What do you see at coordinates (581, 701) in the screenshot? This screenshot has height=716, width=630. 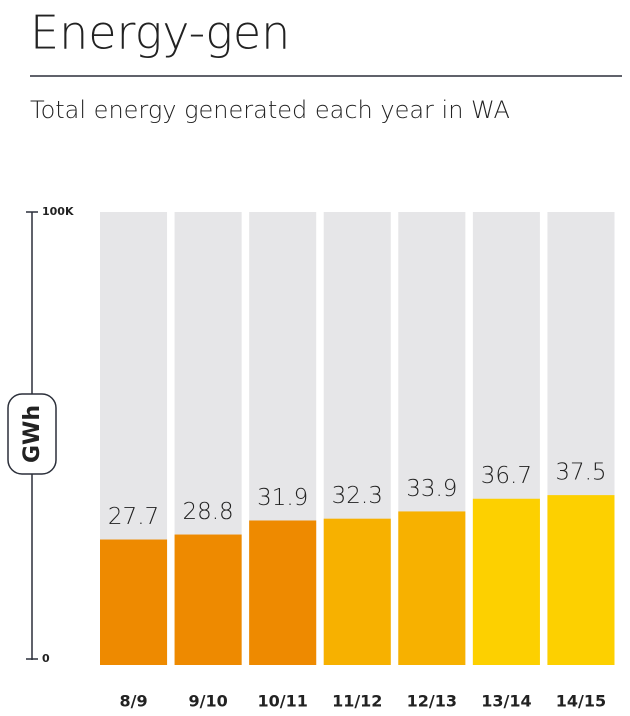 I see `x-tick-label: 14/15` at bounding box center [581, 701].